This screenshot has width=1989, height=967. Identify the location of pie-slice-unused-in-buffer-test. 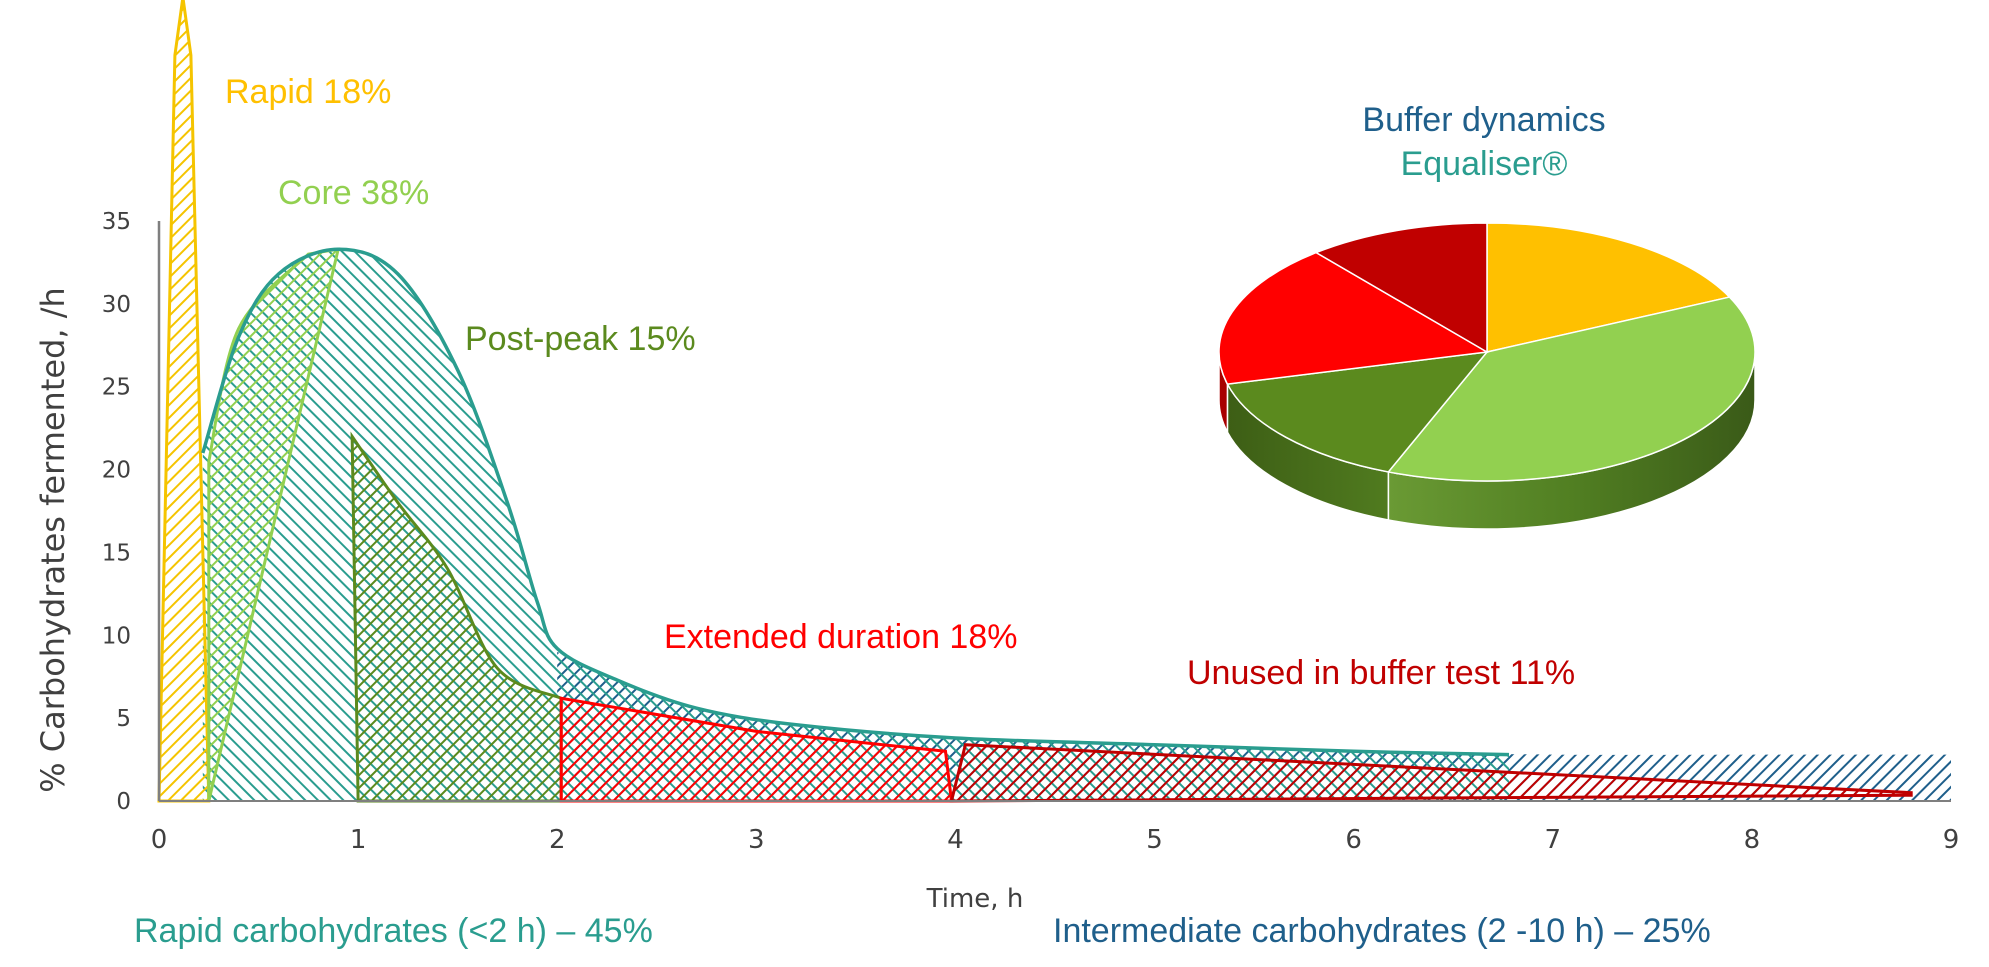
(1401, 288).